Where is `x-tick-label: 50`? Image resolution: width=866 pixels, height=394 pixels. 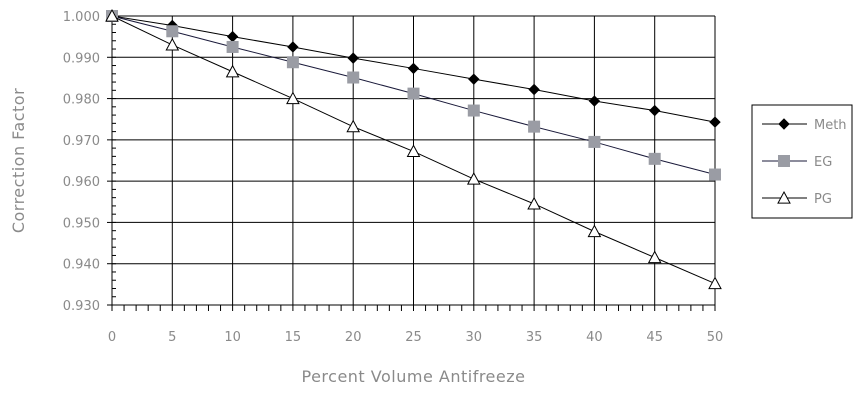 x-tick-label: 50 is located at coordinates (715, 337).